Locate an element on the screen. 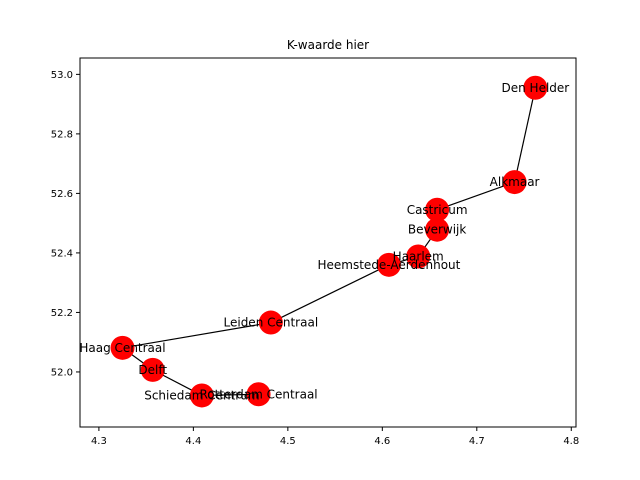 This screenshot has width=640, height=480. station-label-5: Heemstede-Aerdenhout is located at coordinates (389, 265).